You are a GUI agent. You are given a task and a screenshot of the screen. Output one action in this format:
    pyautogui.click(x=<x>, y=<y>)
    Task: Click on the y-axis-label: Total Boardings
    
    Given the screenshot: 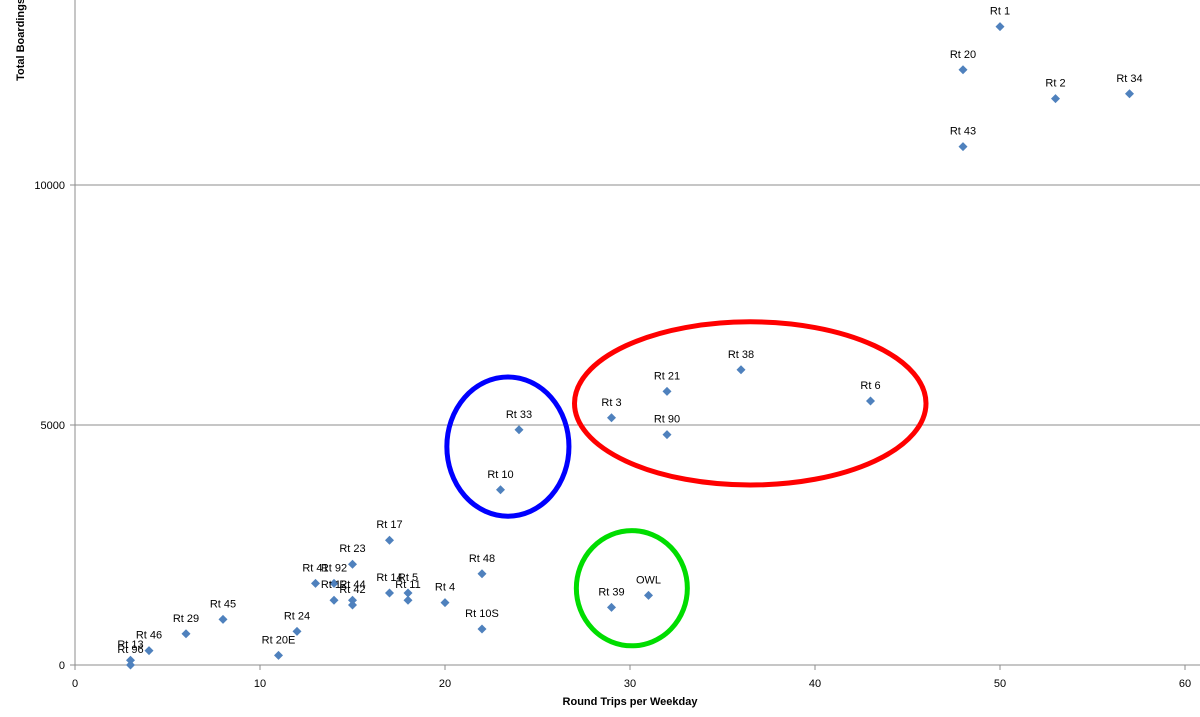 What is the action you would take?
    pyautogui.click(x=21, y=40)
    